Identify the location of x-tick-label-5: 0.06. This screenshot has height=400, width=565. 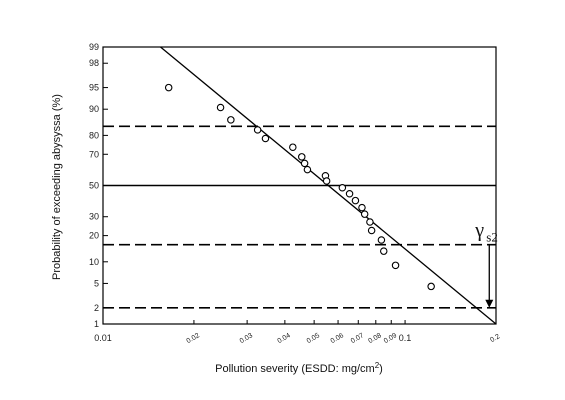
(337, 338).